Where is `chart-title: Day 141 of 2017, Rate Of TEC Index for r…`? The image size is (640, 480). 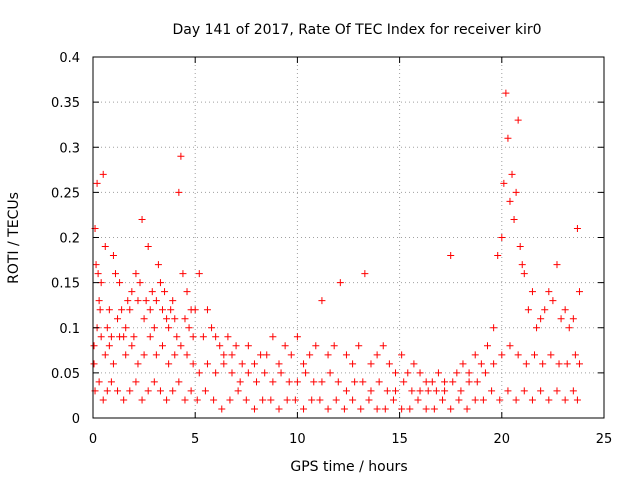
chart-title: Day 141 of 2017, Rate Of TEC Index for r… is located at coordinates (356, 30).